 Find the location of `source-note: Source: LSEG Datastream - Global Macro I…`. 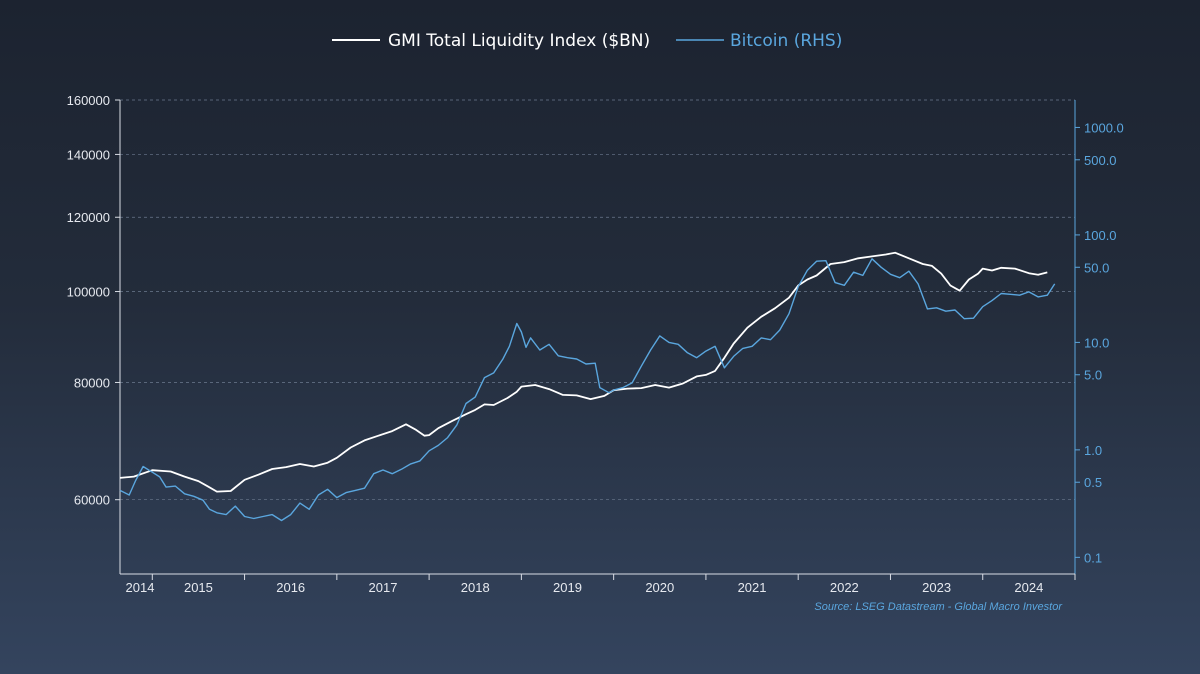

source-note: Source: LSEG Datastream - Global Macro I… is located at coordinates (938, 607).